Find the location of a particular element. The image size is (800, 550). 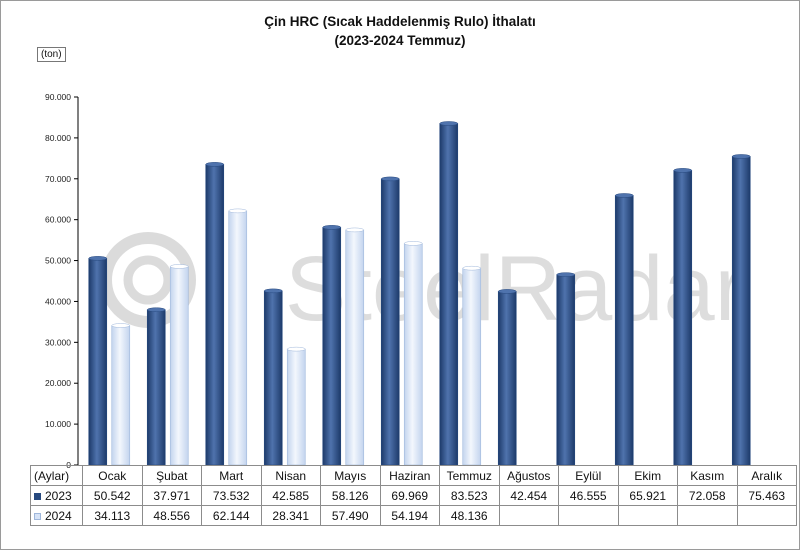

table-cell-2024: 34.113 is located at coordinates (112, 515).